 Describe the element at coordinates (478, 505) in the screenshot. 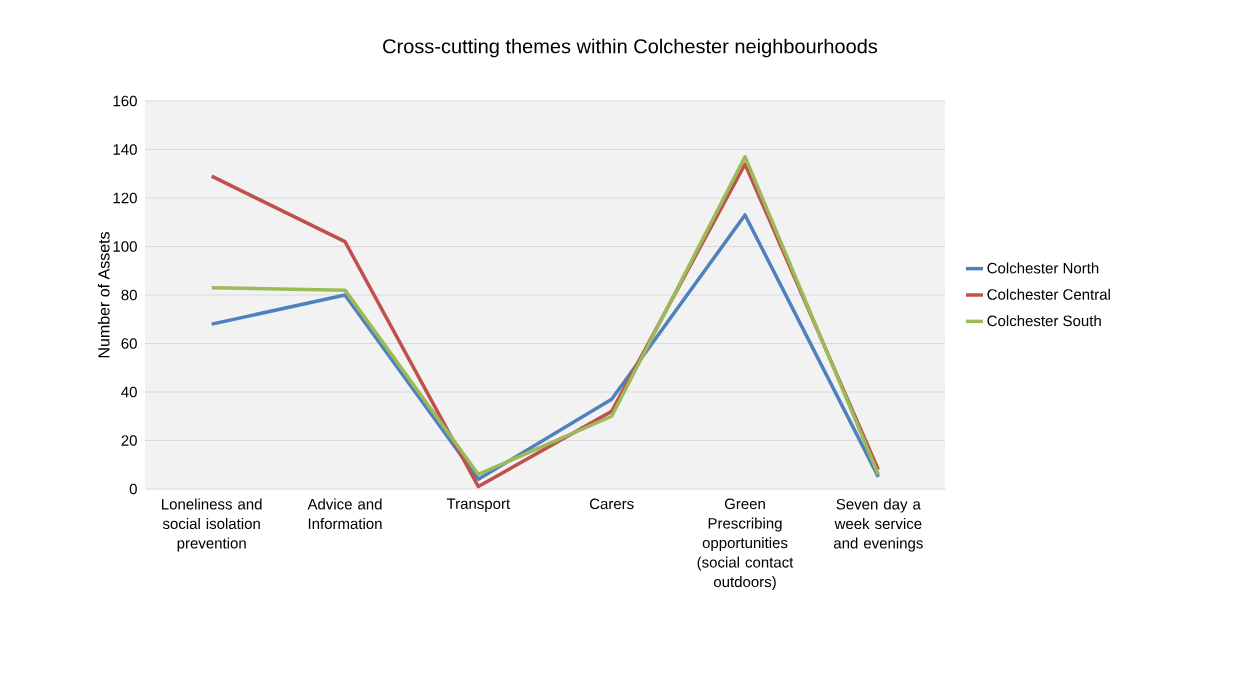

I see `x-tick-label: Transport` at that location.